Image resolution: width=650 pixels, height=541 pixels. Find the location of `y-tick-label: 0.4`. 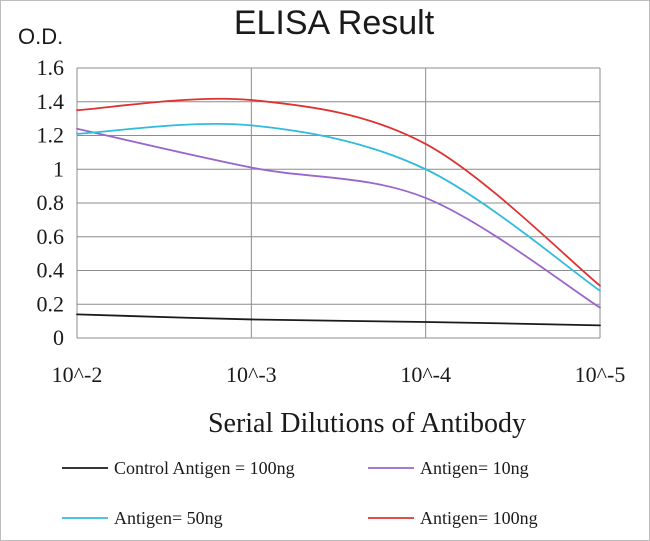

y-tick-label: 0.4 is located at coordinates (51, 270).